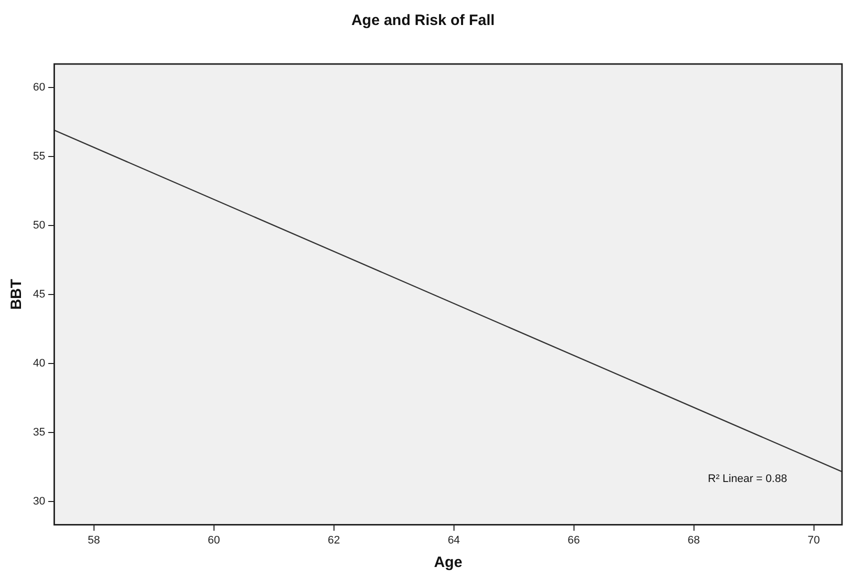 The height and width of the screenshot is (584, 844). I want to click on x-tick-label: 66, so click(574, 540).